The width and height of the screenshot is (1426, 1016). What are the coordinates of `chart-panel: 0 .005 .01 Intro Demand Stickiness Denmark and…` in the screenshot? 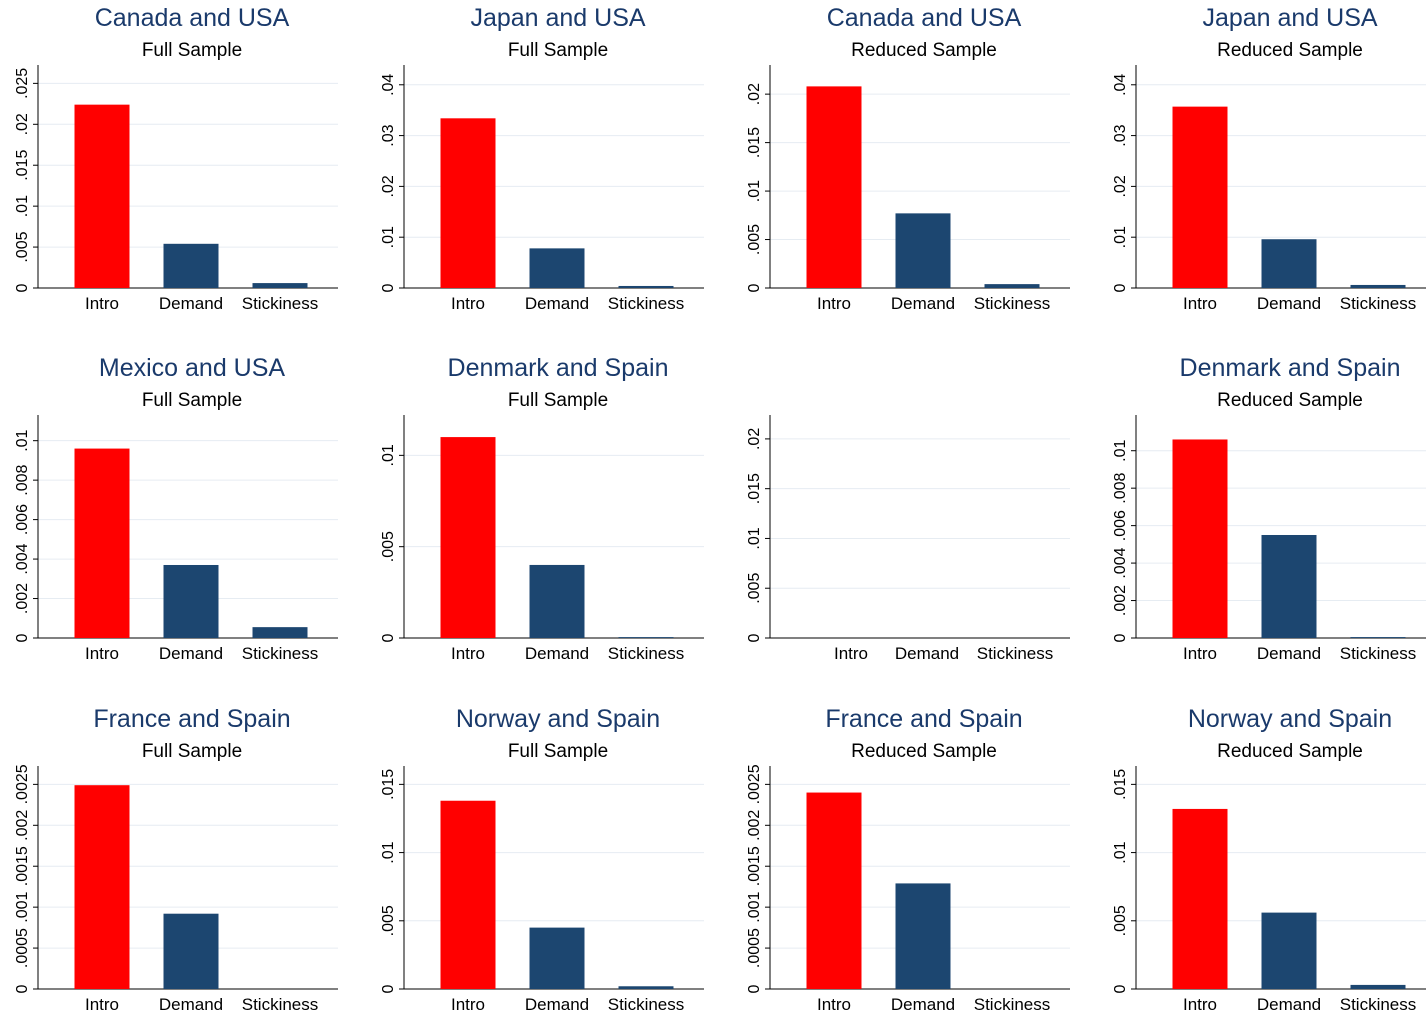 It's located at (536, 507).